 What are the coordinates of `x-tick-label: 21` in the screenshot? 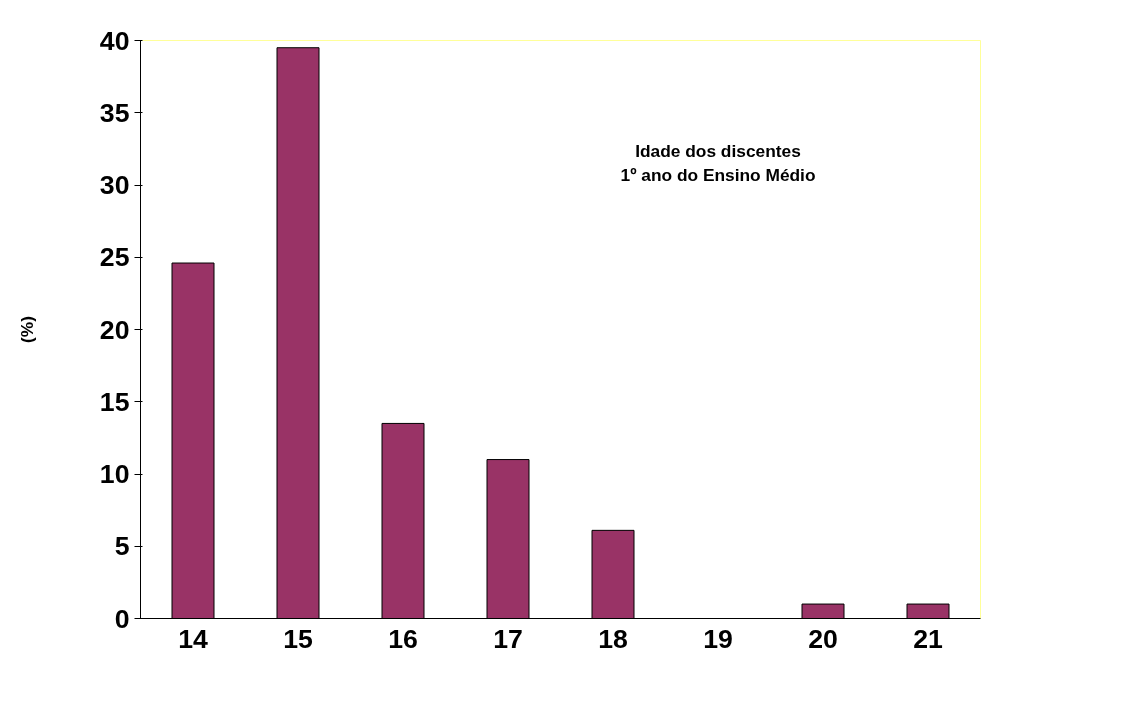 It's located at (928, 638).